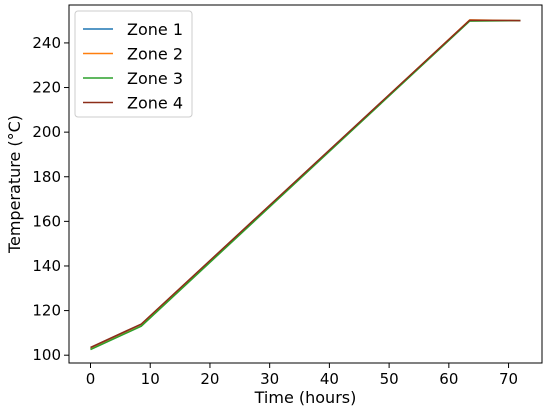 The width and height of the screenshot is (550, 413). I want to click on y-axis-label: Temperature (°C), so click(14, 184).